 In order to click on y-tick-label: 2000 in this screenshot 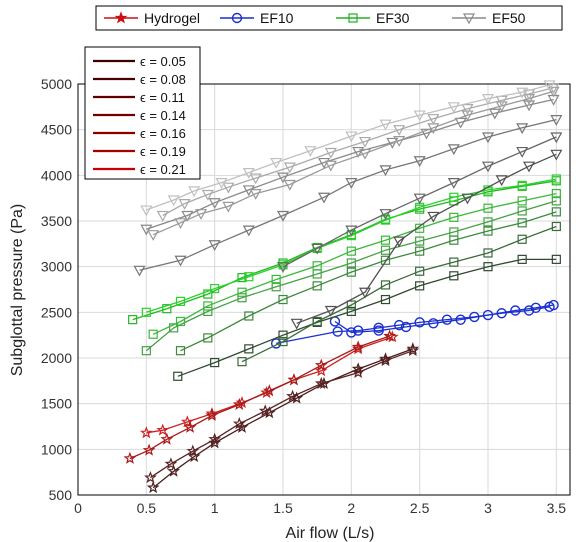, I will do `click(56, 358)`.